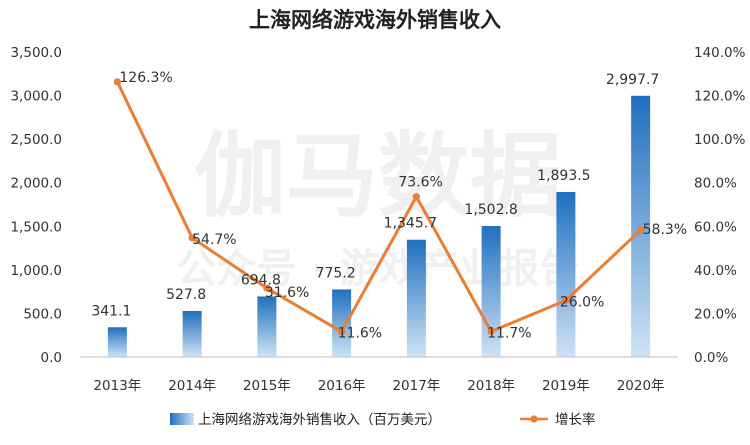 This screenshot has width=750, height=445. I want to click on legend: 上海网络游戏海外销售收入（百万美元） 增长率, so click(383, 419).